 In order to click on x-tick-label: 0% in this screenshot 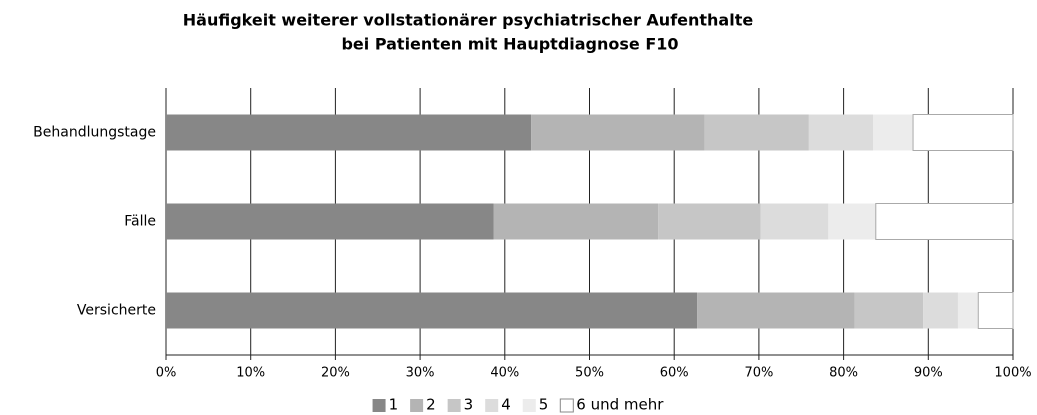, I will do `click(166, 373)`.